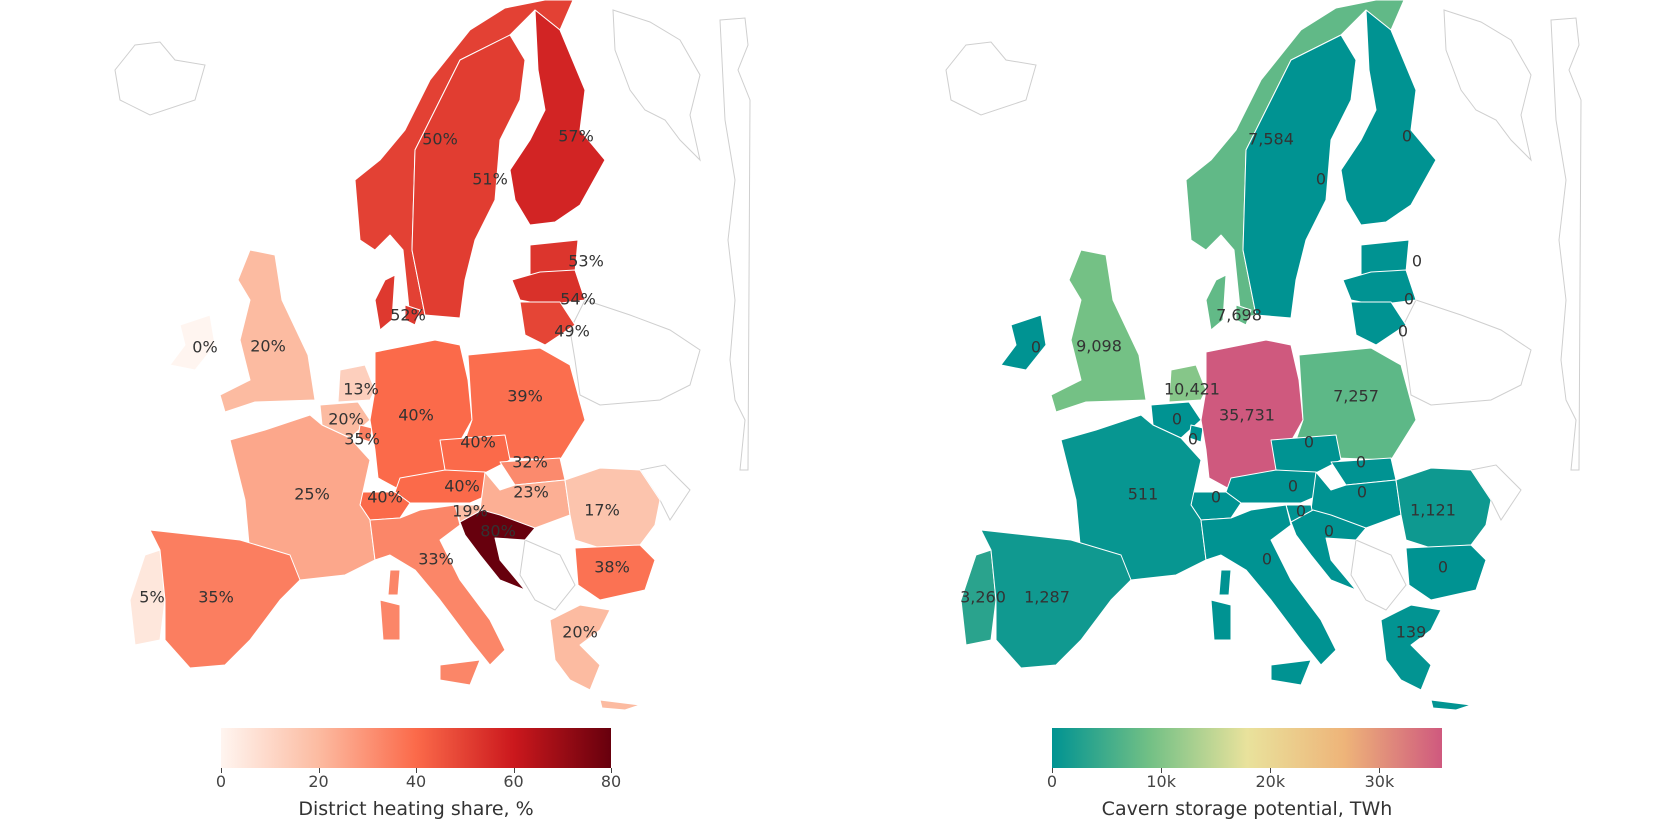 The image size is (1661, 830). What do you see at coordinates (470, 511) in the screenshot?
I see `country-value-label-slovenia: 19%` at bounding box center [470, 511].